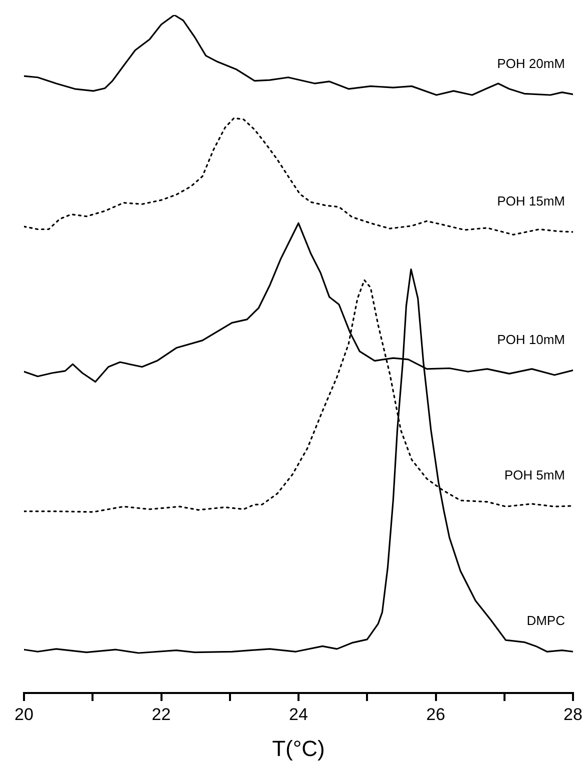  Describe the element at coordinates (573, 714) in the screenshot. I see `x-tick-label: 28` at that location.